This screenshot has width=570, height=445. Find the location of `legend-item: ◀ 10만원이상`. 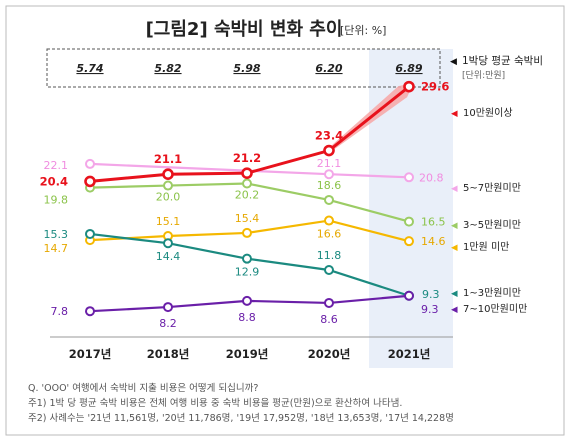

legend-item: ◀ 10만원이상 is located at coordinates (482, 113).